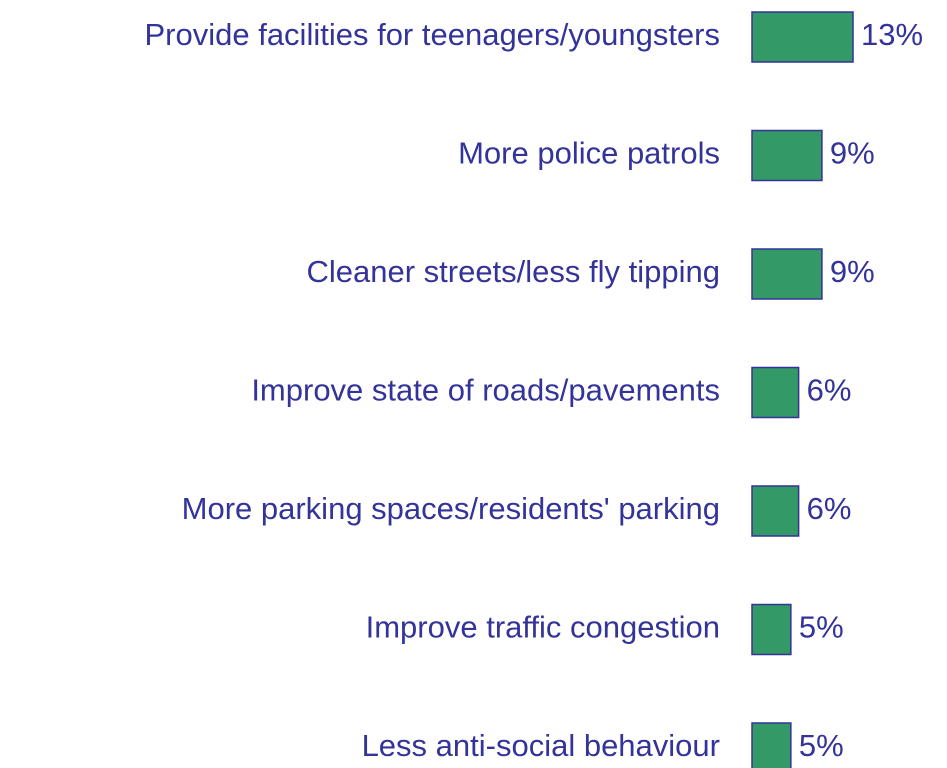 The image size is (947, 768). I want to click on category-label: More parking spaces/residents' parking, so click(451, 508).